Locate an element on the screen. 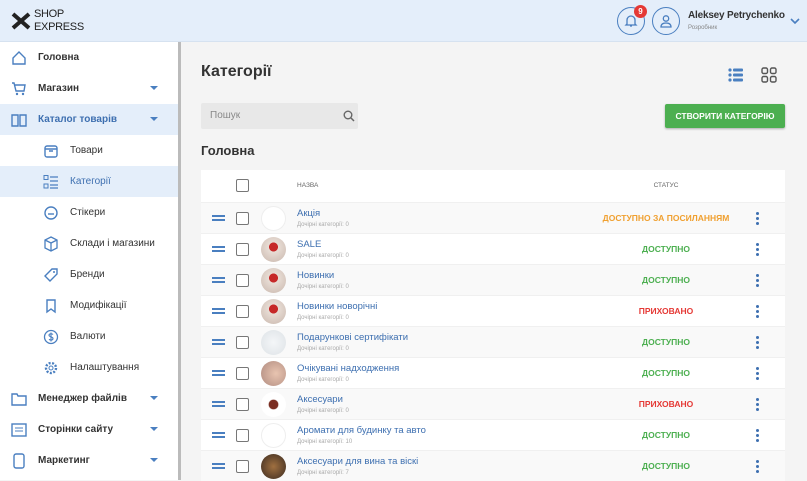 Image resolution: width=807 pixels, height=481 pixels. notification-badge: 9 is located at coordinates (640, 11).